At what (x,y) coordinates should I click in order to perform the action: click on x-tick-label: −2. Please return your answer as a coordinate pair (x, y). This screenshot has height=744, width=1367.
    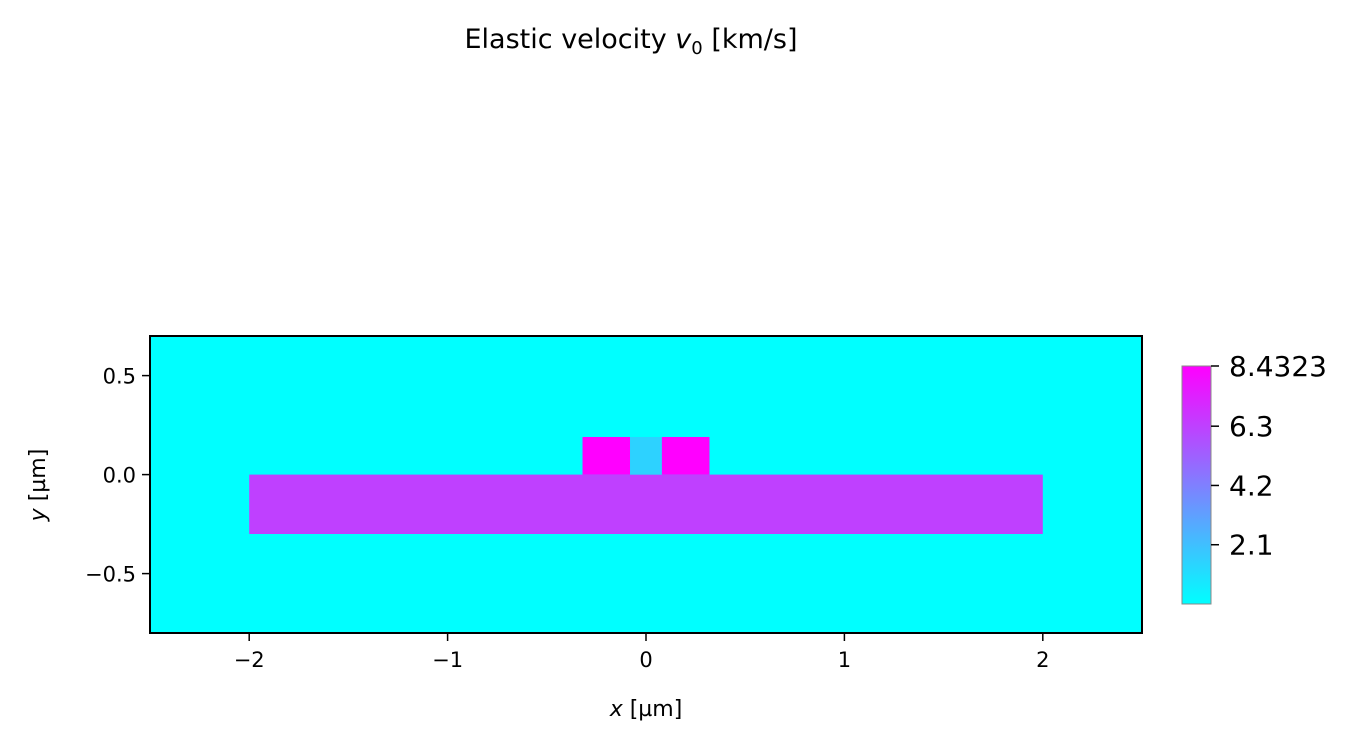
    Looking at the image, I should click on (249, 660).